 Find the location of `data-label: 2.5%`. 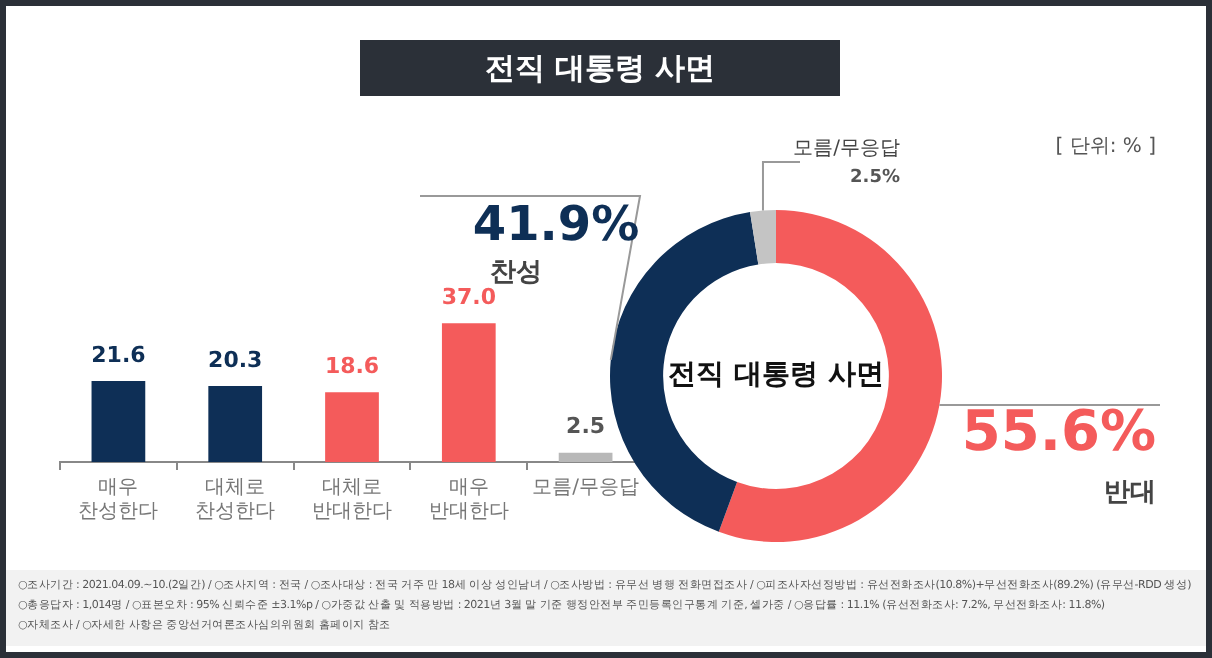

data-label: 2.5% is located at coordinates (875, 178).